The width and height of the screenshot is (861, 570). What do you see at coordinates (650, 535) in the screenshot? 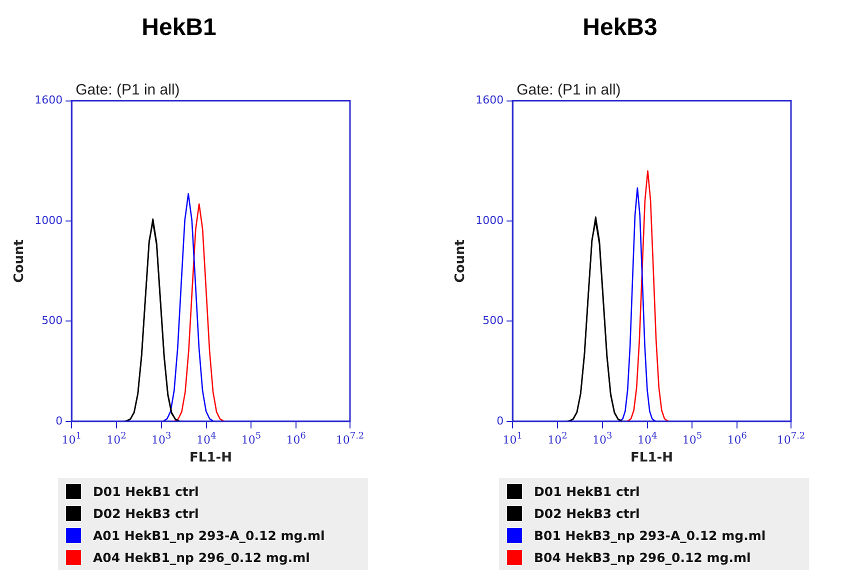
I see `legend-label: B01 HekB3_np 293-A_0.12 mg.ml` at bounding box center [650, 535].